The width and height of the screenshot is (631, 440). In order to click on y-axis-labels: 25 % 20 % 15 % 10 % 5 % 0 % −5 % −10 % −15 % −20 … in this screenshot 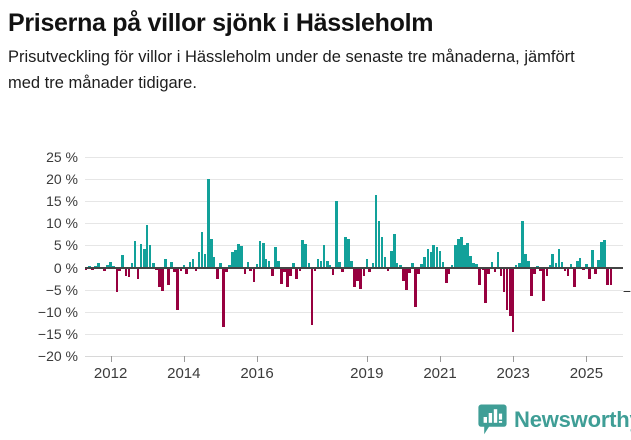, I will do `click(39, 256)`.